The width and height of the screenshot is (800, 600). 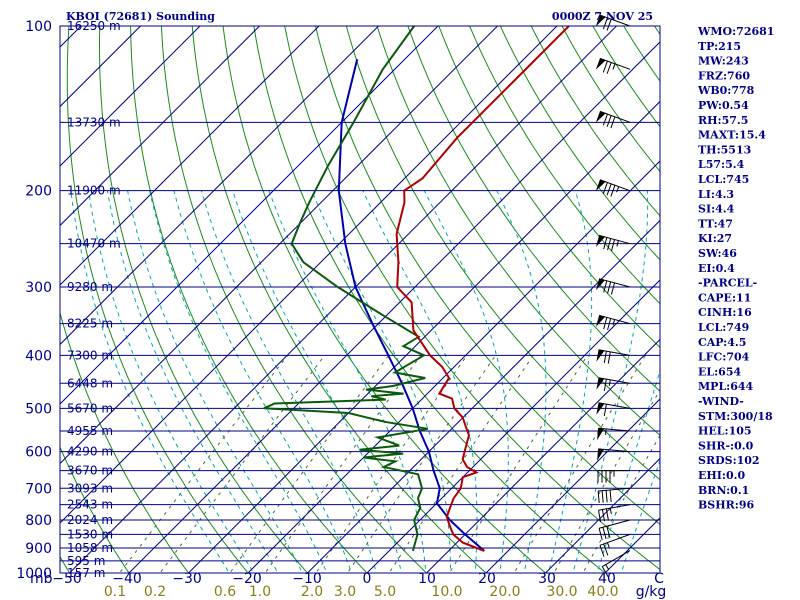 I want to click on sounding-index: KI:27, so click(x=715, y=238).